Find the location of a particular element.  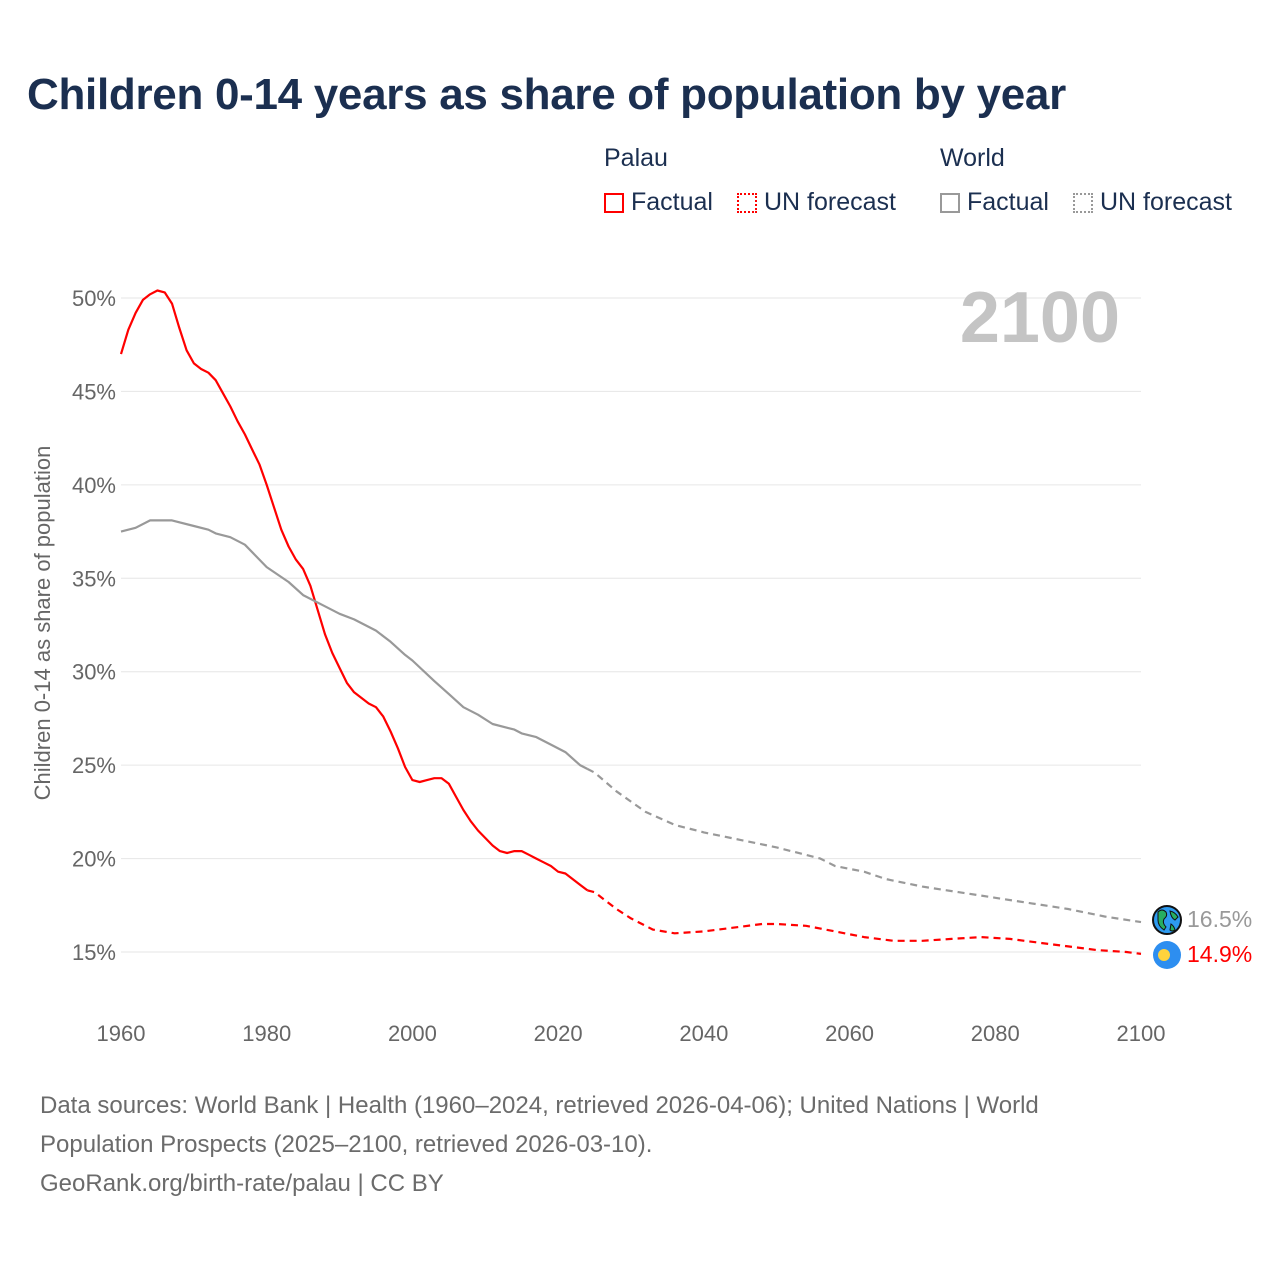

x-tick-label: 2080 is located at coordinates (995, 1033).